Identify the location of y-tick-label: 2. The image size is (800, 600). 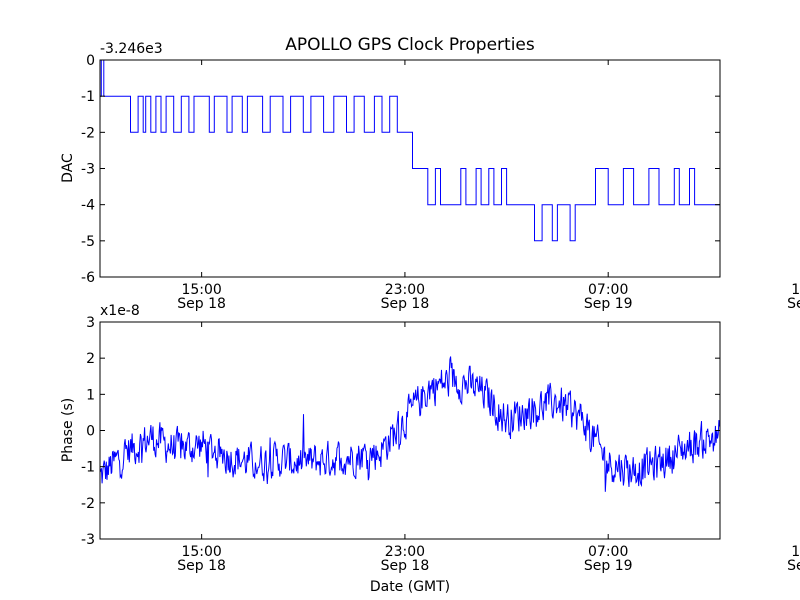
(90, 359).